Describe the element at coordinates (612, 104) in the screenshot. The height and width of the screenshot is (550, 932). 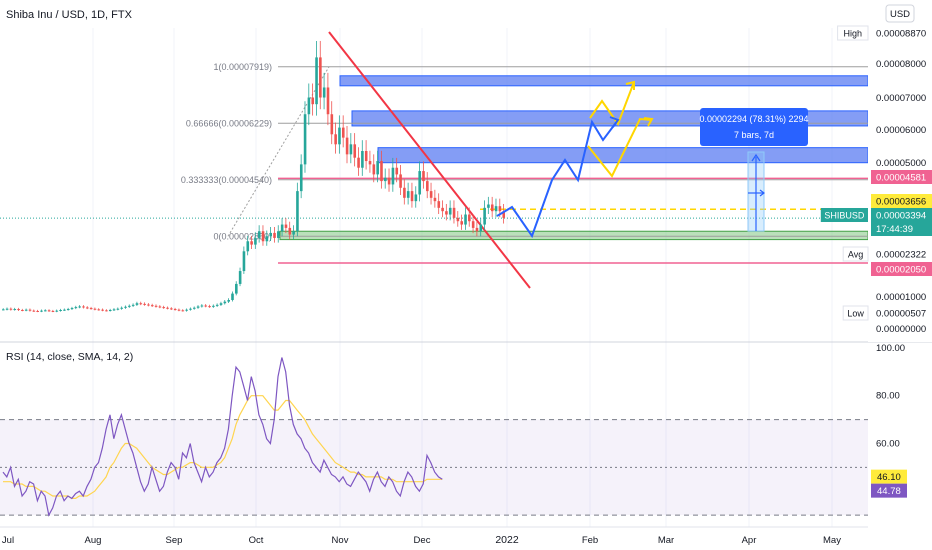
I see `yellow-projection-path-upper` at that location.